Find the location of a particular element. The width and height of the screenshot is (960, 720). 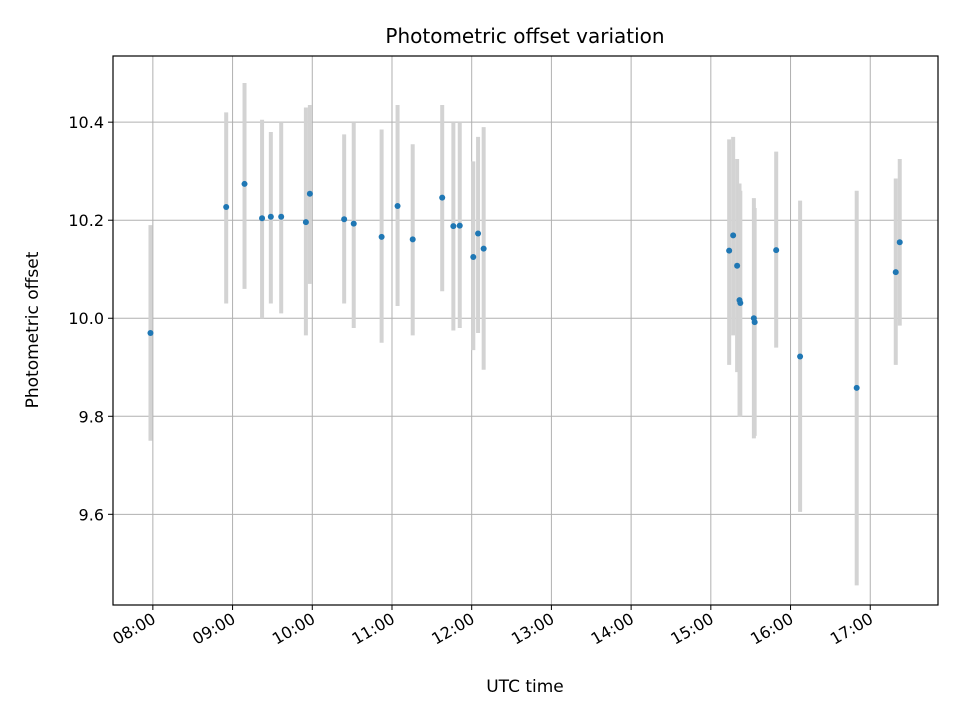

y-tick-label: 9.8 is located at coordinates (91, 416).